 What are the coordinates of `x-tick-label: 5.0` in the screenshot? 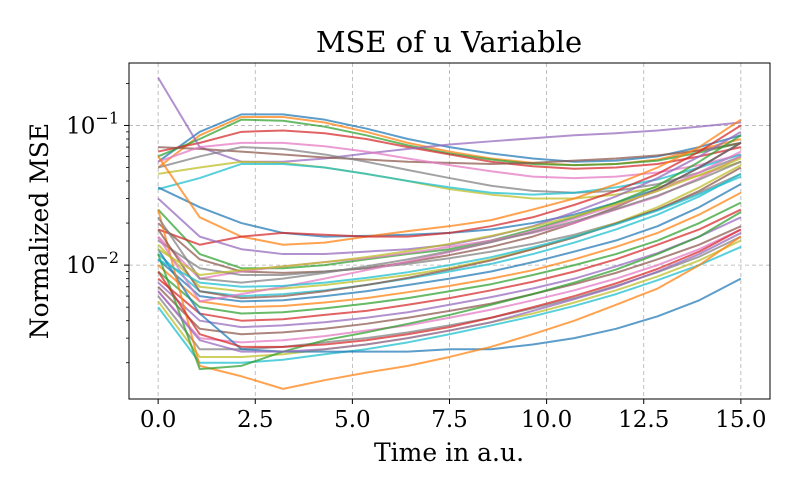 It's located at (352, 420).